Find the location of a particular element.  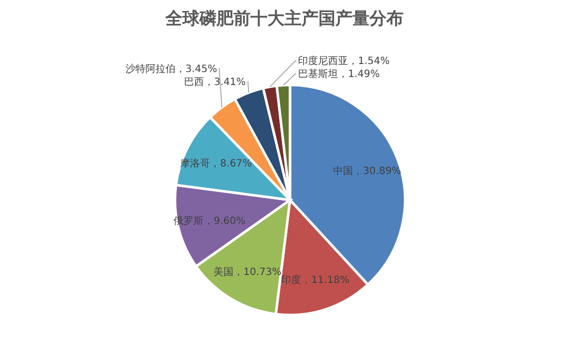

slice-label: 沙特阿拉伯 is located at coordinates (150, 69).